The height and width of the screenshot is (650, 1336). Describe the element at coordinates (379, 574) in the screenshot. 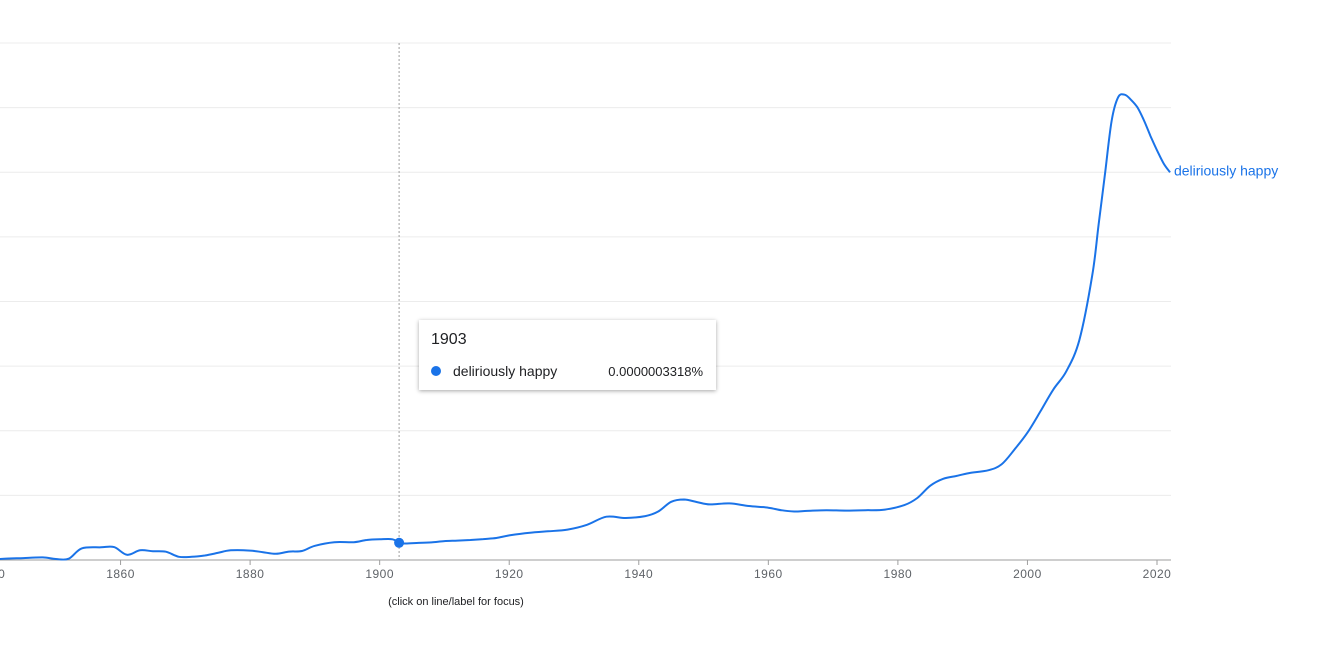

I see `x-tick-label: 1900` at that location.